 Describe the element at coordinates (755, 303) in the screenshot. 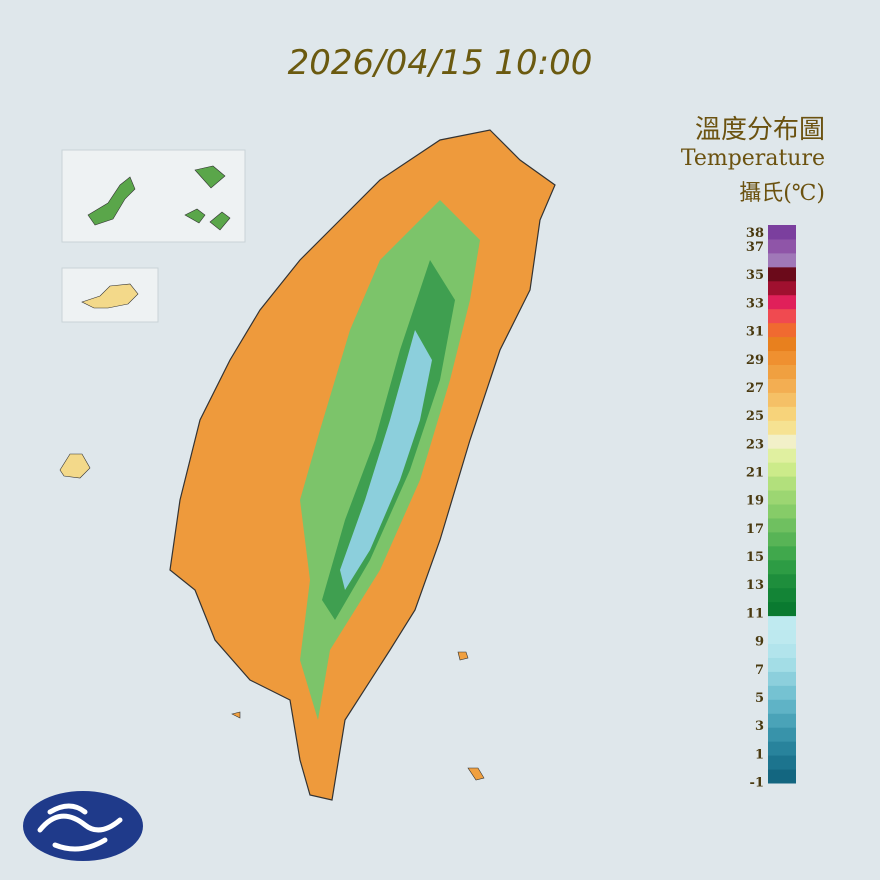

I see `scale-label: 33` at that location.